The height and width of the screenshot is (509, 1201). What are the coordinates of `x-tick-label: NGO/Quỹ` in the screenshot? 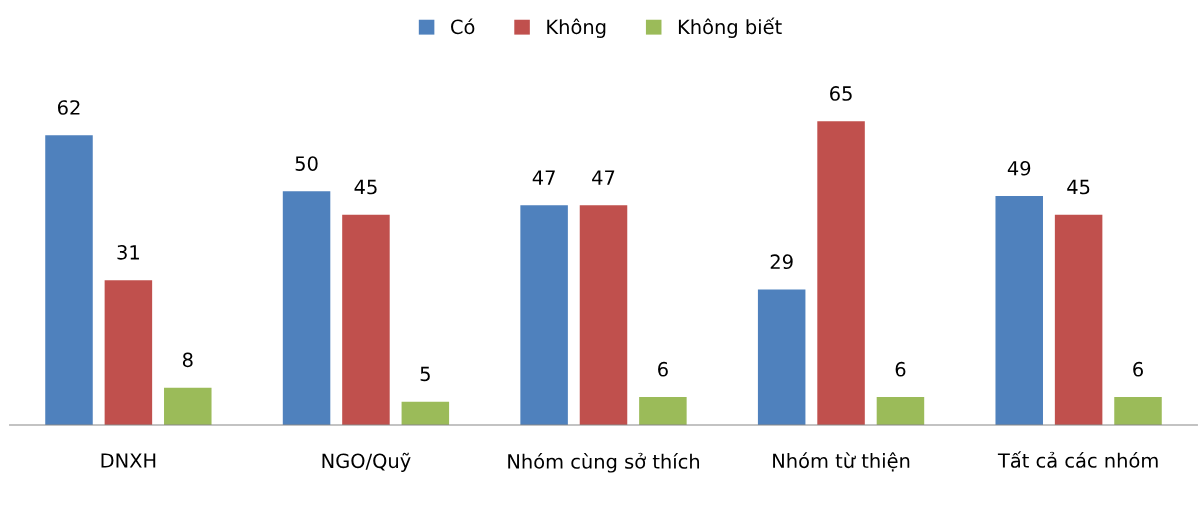 It's located at (366, 462).